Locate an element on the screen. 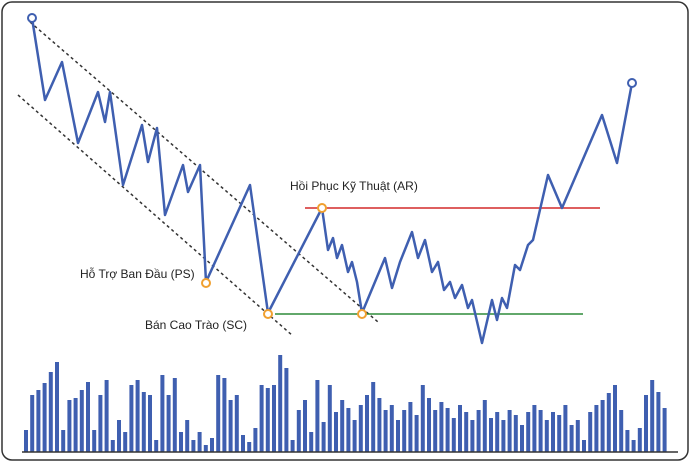 This screenshot has height=468, width=691. ps-label: Hỗ Trợ Ban Đầu (PS) is located at coordinates (137, 273).